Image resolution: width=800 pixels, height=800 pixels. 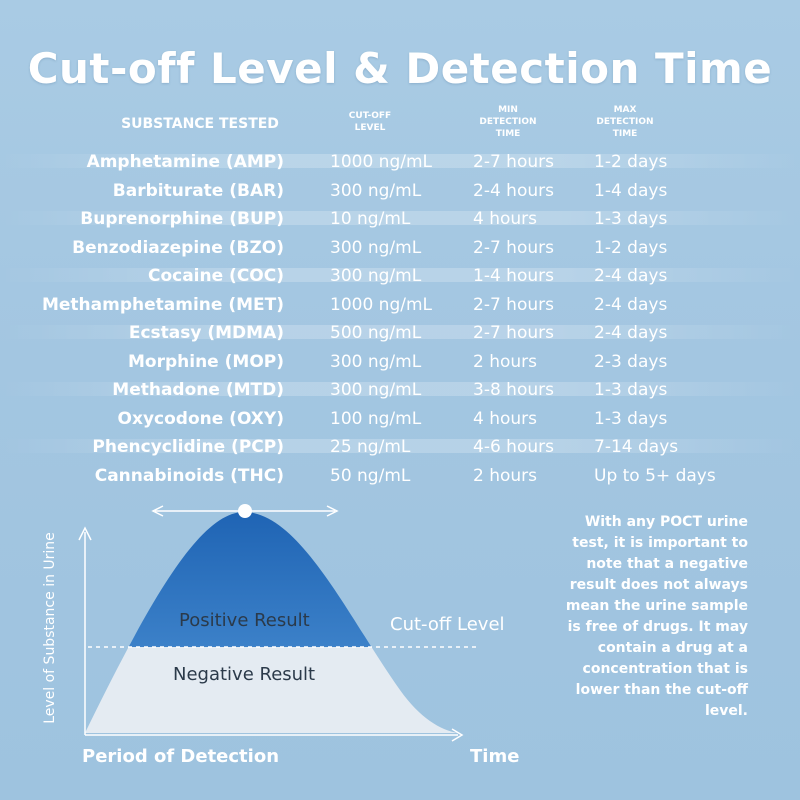 I want to click on cutoff-value: 50 ng/mL, so click(x=370, y=475).